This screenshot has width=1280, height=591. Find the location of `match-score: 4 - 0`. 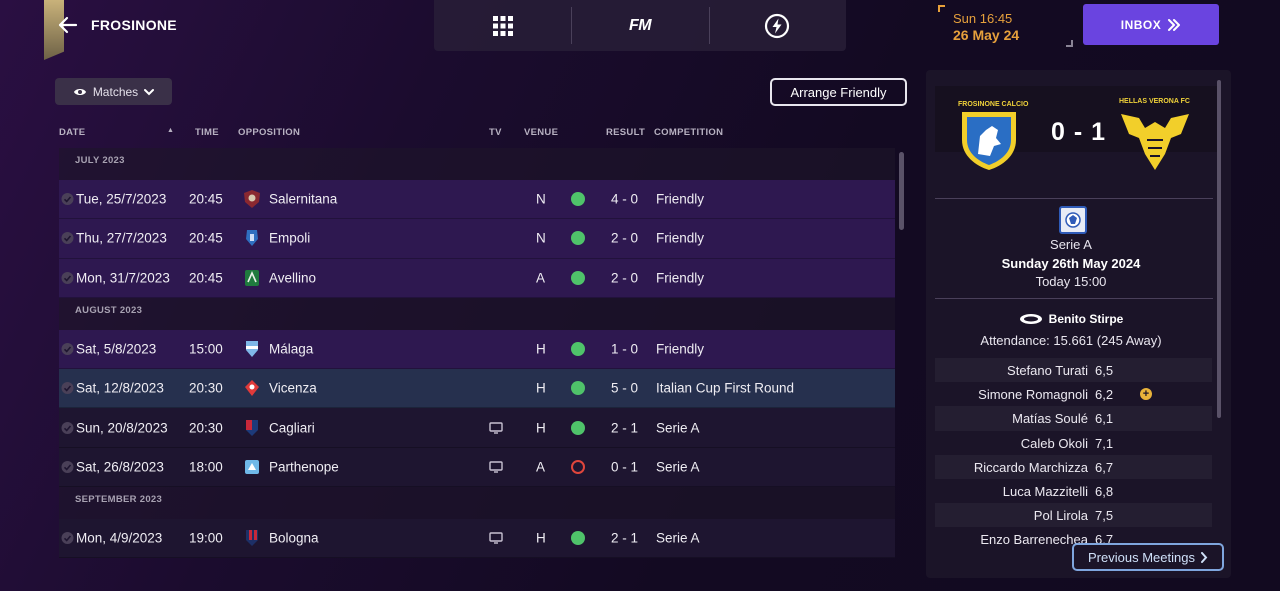

match-score: 4 - 0 is located at coordinates (625, 199).